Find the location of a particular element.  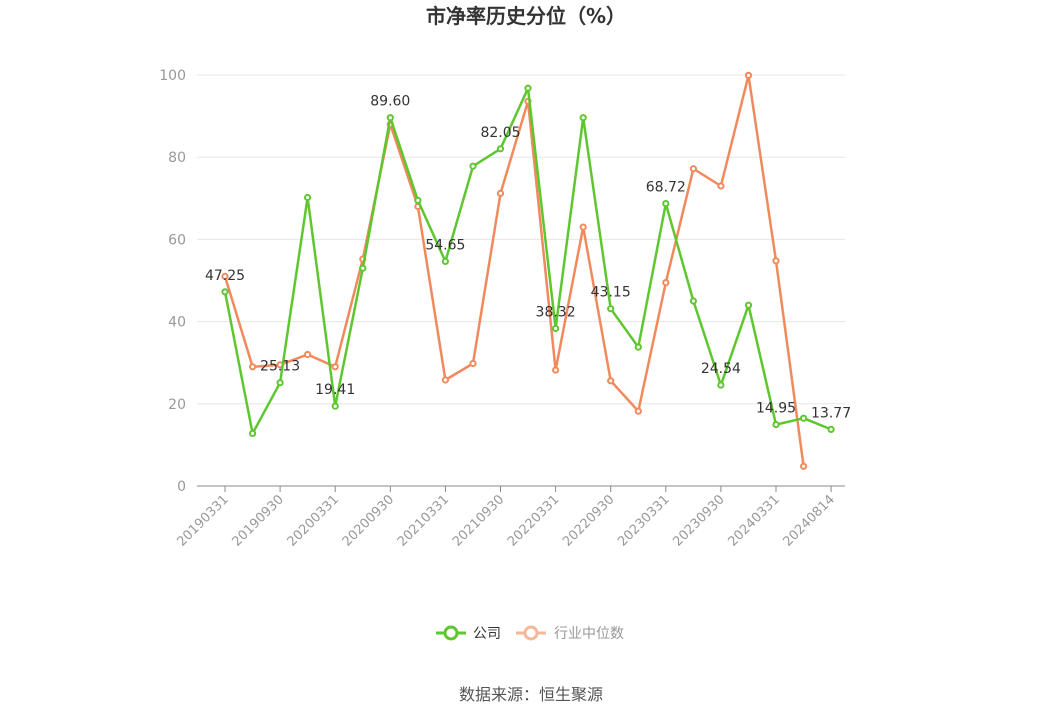

legend-item-company: 公司 is located at coordinates (468, 633).